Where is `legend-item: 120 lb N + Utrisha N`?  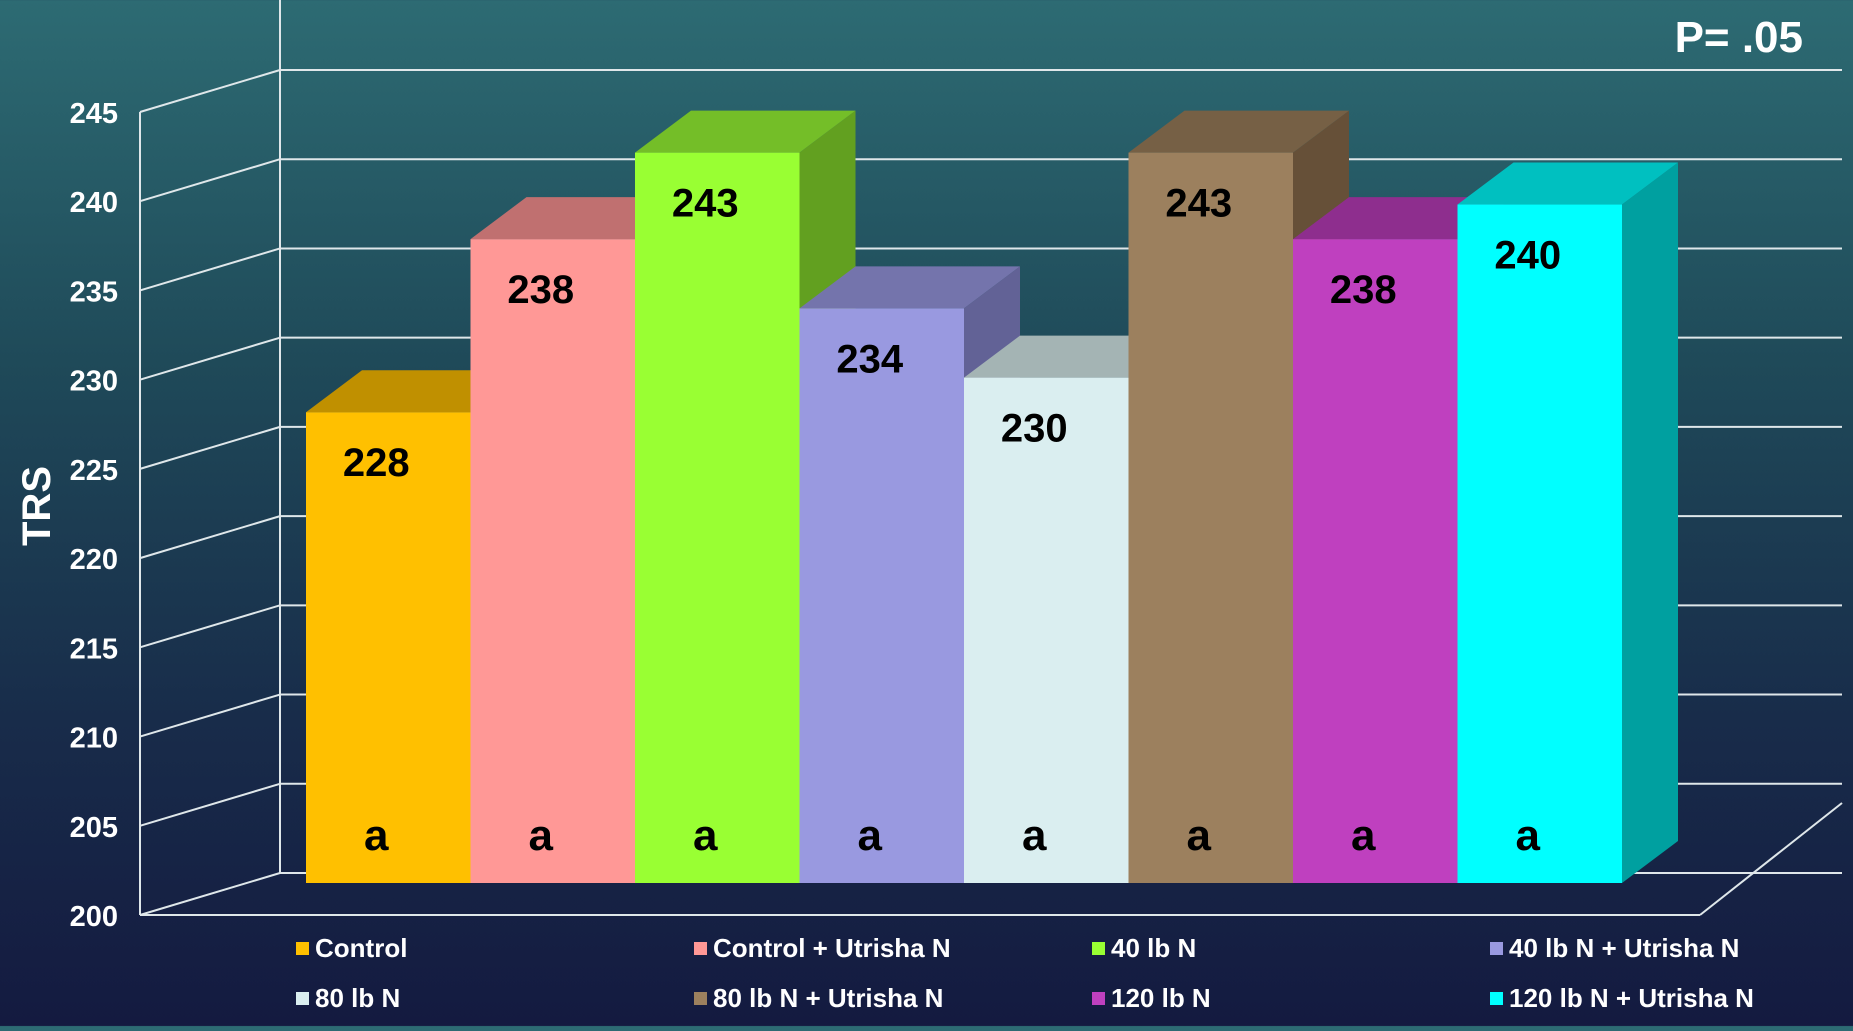
legend-item: 120 lb N + Utrisha N is located at coordinates (1622, 998).